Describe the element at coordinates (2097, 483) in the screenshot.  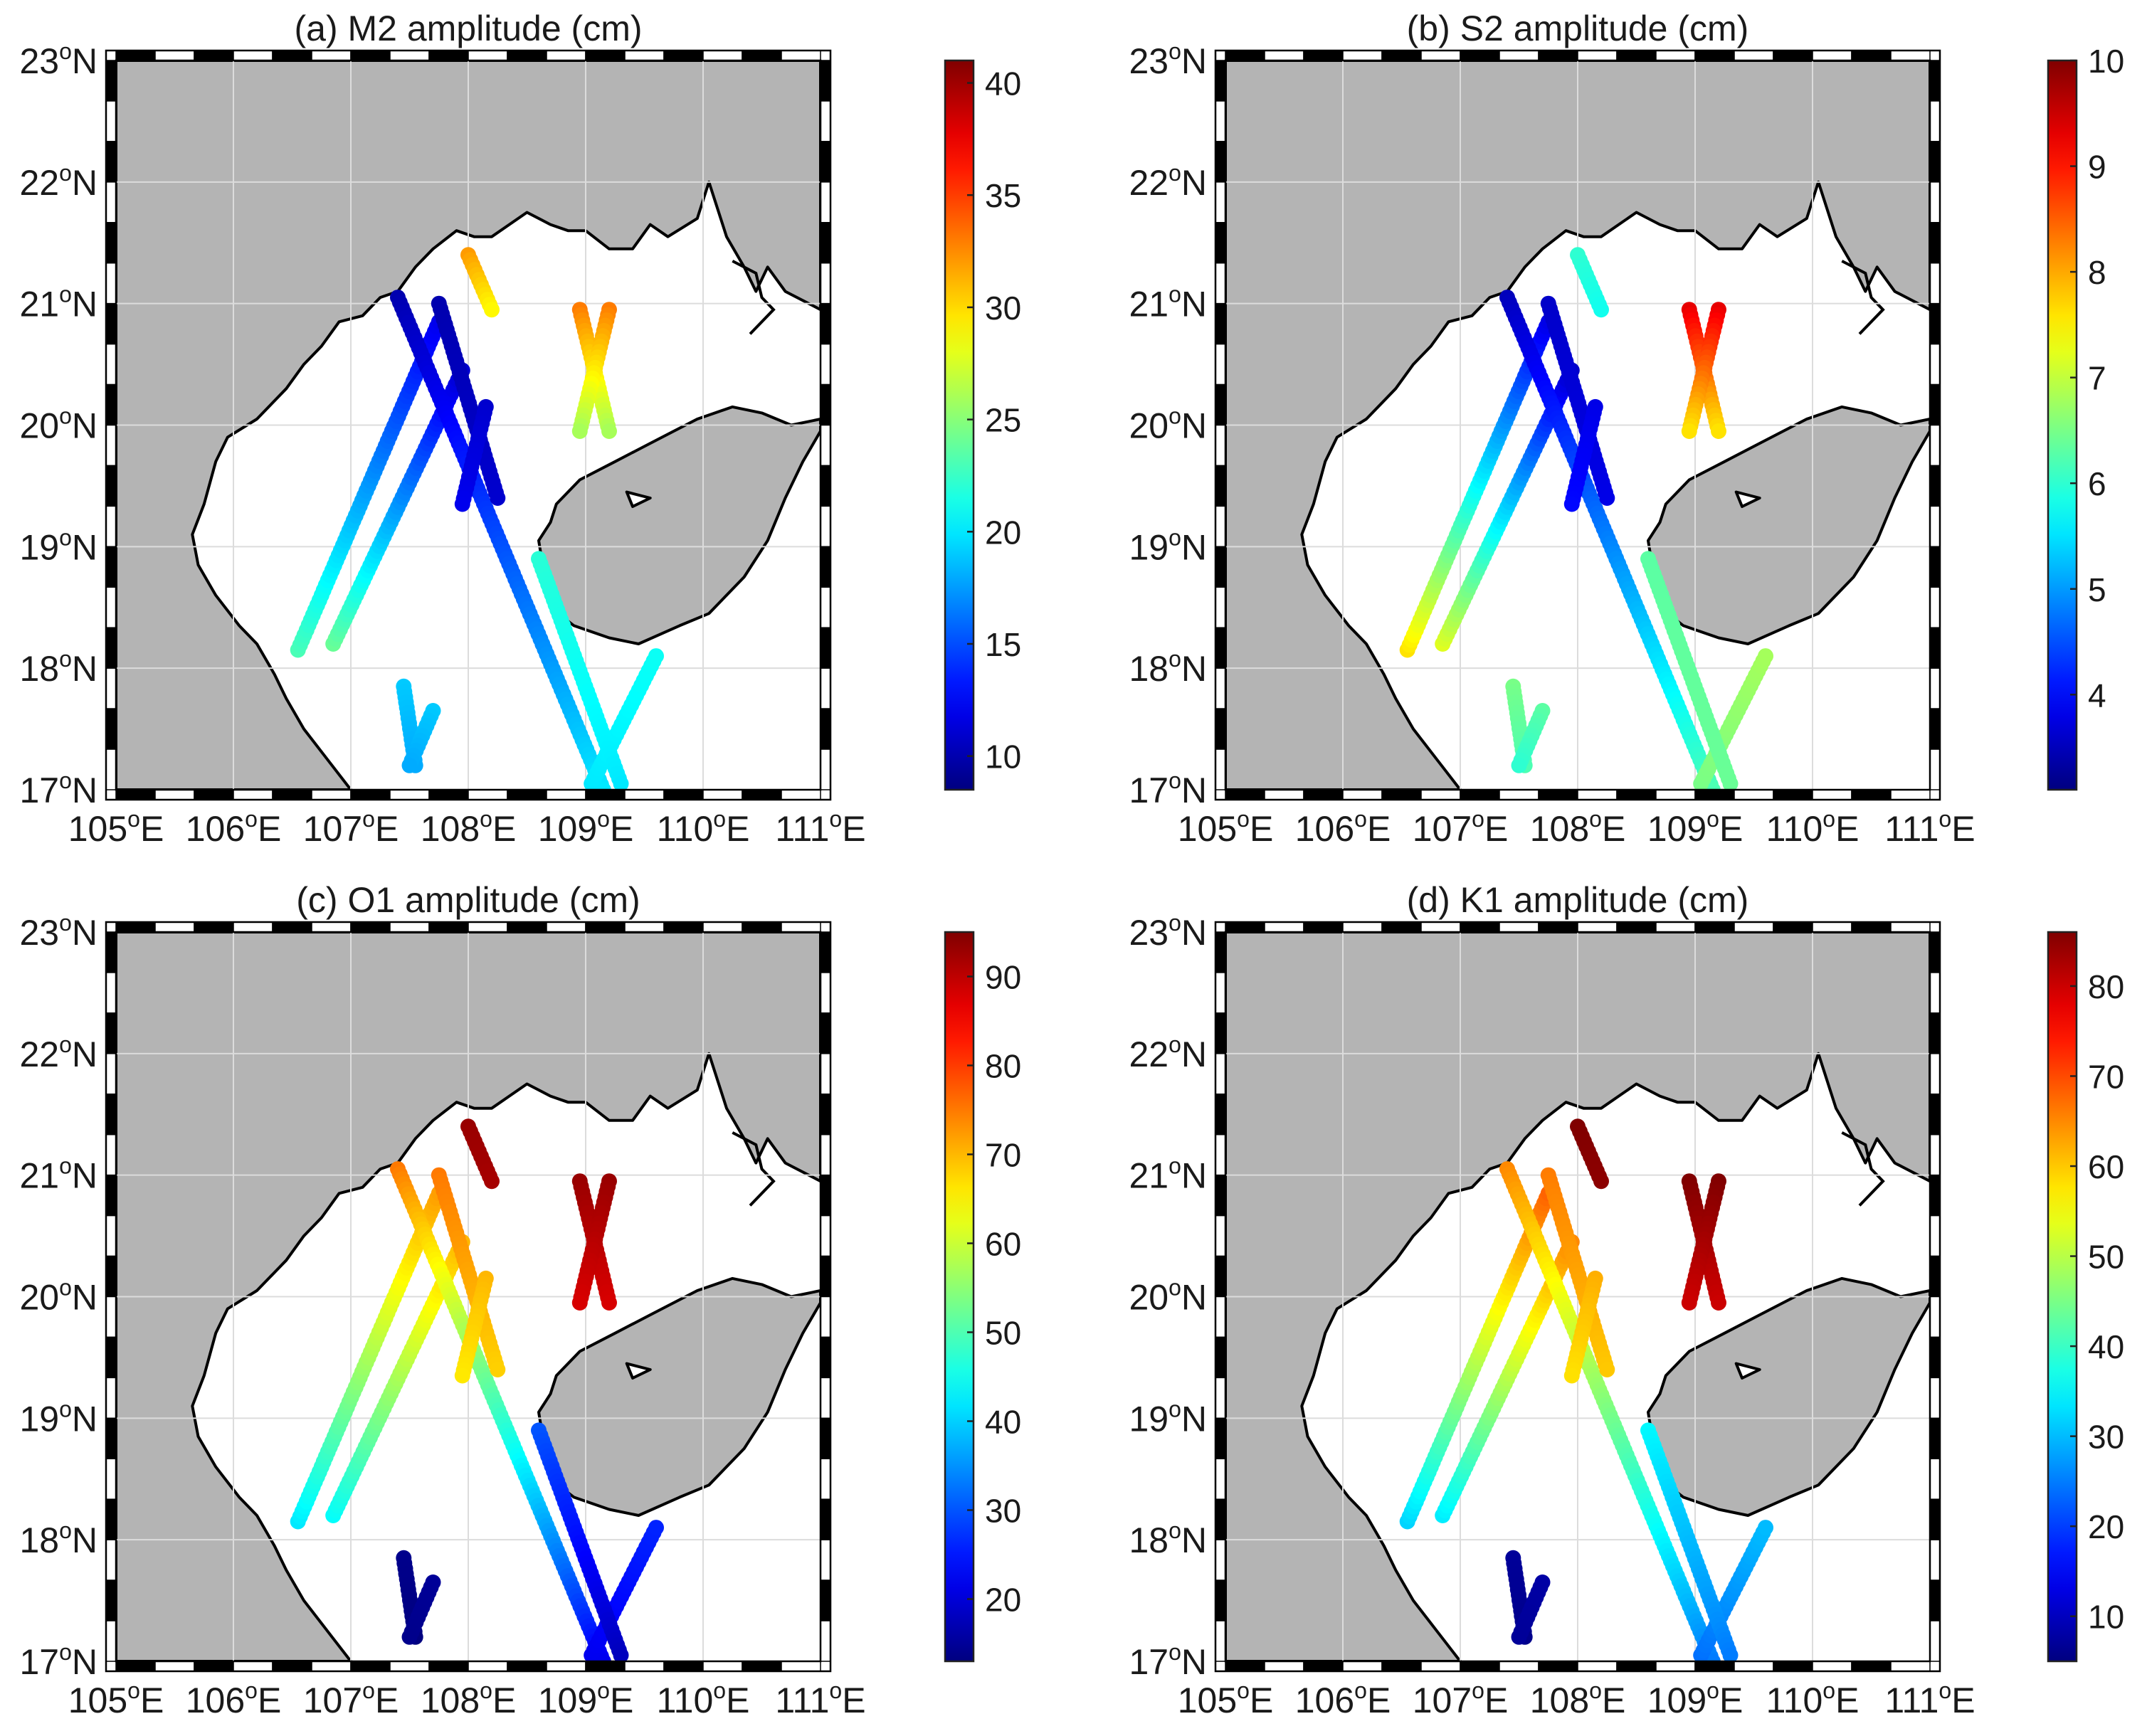
I see `colorbar-tick-label: 6` at that location.